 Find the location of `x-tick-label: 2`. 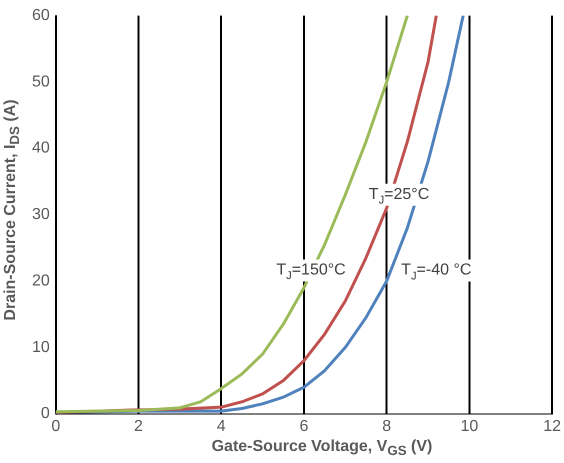

x-tick-label: 2 is located at coordinates (139, 426).